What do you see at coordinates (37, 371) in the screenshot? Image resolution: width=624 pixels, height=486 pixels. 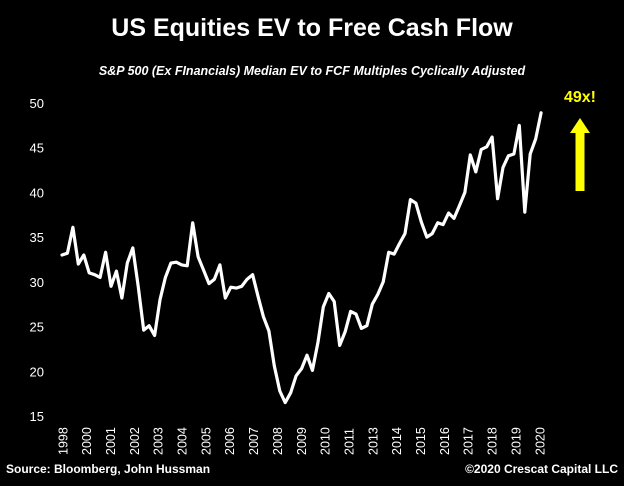 I see `y-tick-label: 20` at bounding box center [37, 371].